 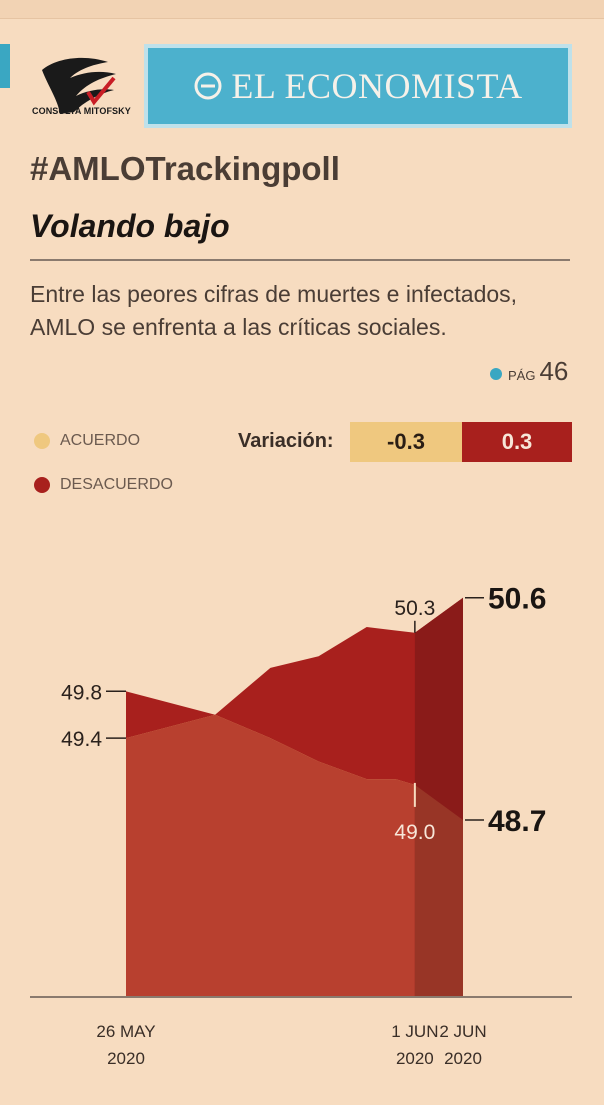 I want to click on header: CONSULTA MITOFSKY EL ECONOMISTA, so click(x=302, y=87).